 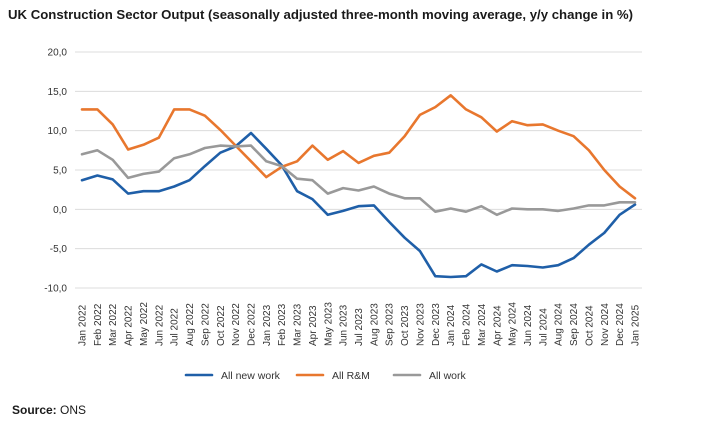 I want to click on y-axis-ticks: 20,0 15,0 10,0 5,0 0,0 -5,0 -10,0, so click(x=55, y=171).